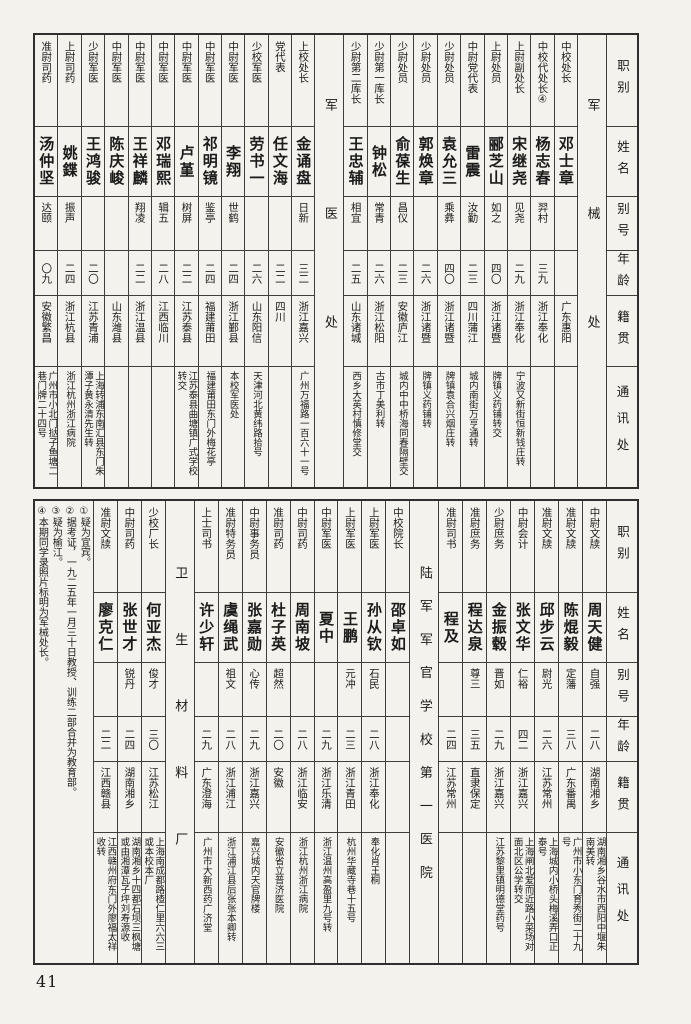 Image resolution: width=691 pixels, height=1024 pixels. Describe the element at coordinates (46, 331) in the screenshot. I see `origin-cell: 安徽繁昌` at that location.